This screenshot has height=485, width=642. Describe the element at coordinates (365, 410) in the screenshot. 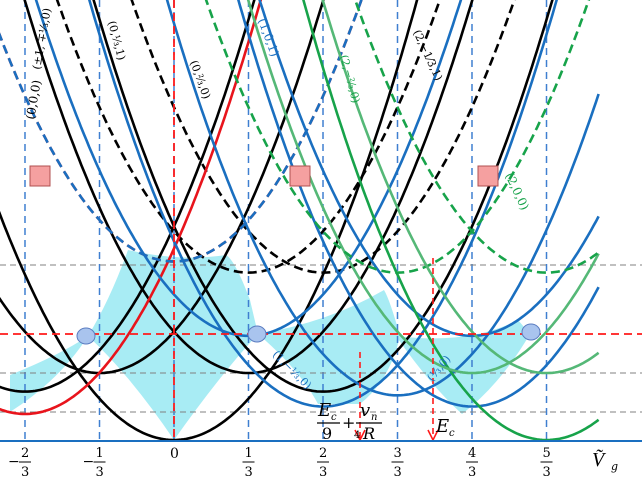

I see `v-num: v` at that location.